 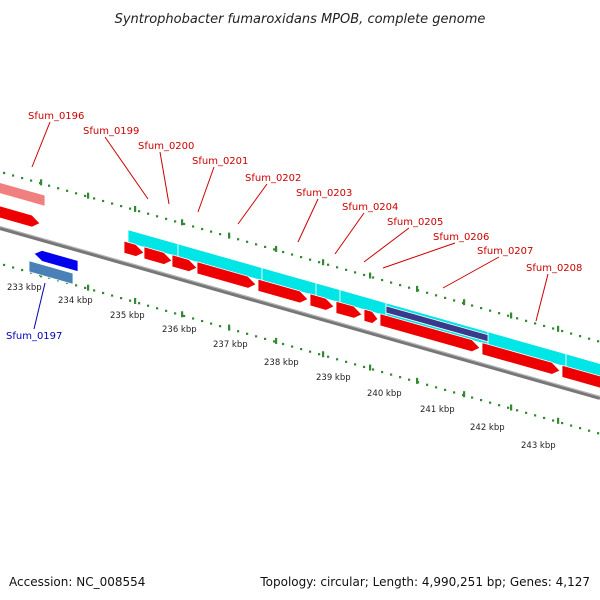 What do you see at coordinates (273, 178) in the screenshot?
I see `gene-label-forward: Sfum_0202` at bounding box center [273, 178].